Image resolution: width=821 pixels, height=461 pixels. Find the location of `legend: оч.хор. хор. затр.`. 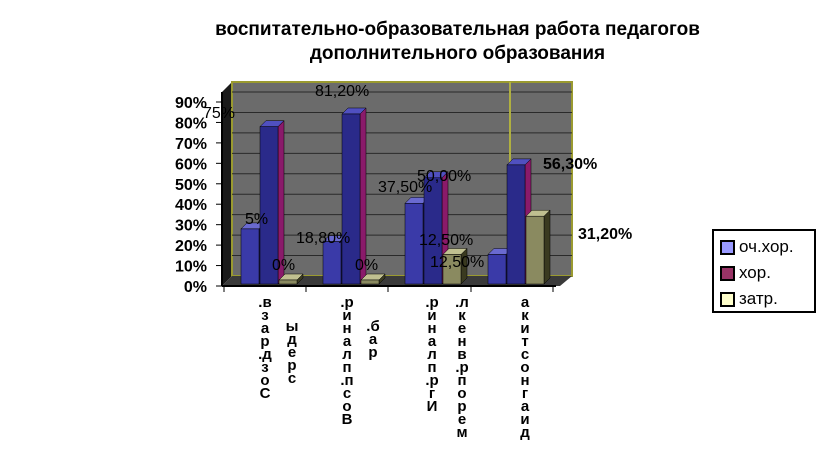

legend: оч.хор. хор. затр. is located at coordinates (764, 271).